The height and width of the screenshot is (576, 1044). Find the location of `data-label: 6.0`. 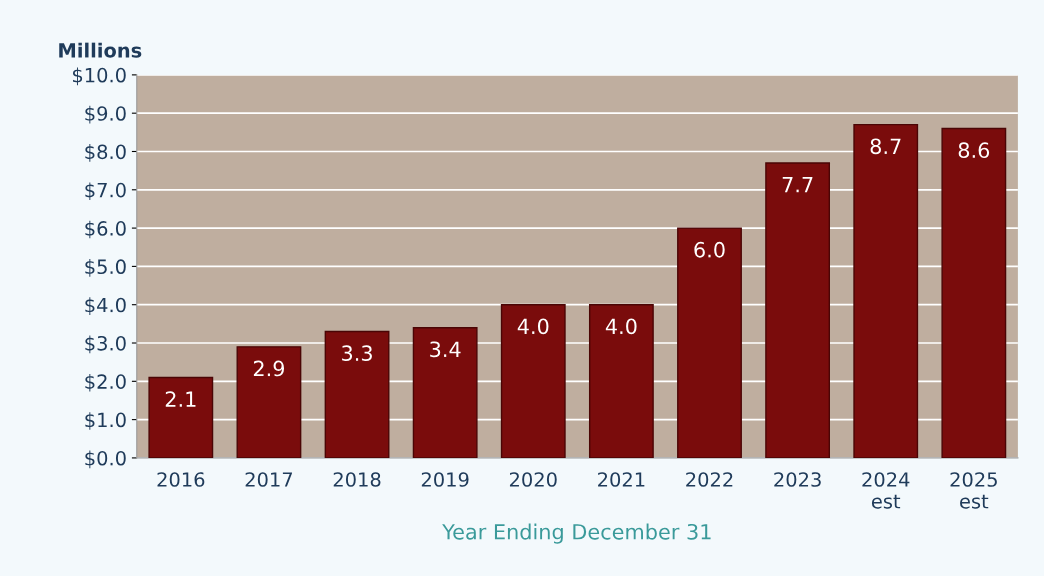

data-label: 6.0 is located at coordinates (709, 249).